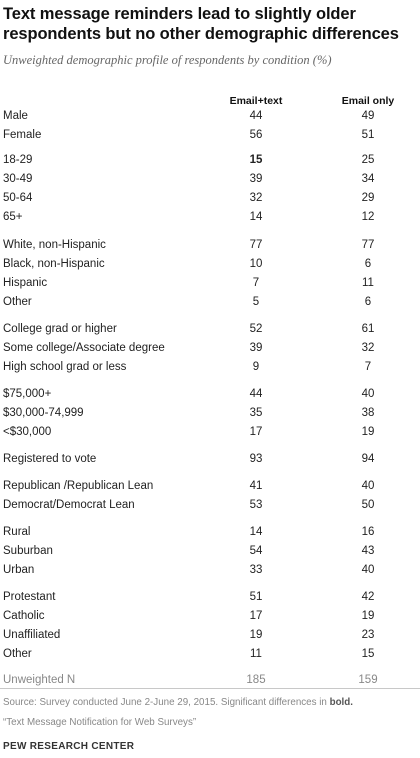 The height and width of the screenshot is (758, 420). What do you see at coordinates (368, 367) in the screenshot?
I see `cell-email-only: 7` at bounding box center [368, 367].